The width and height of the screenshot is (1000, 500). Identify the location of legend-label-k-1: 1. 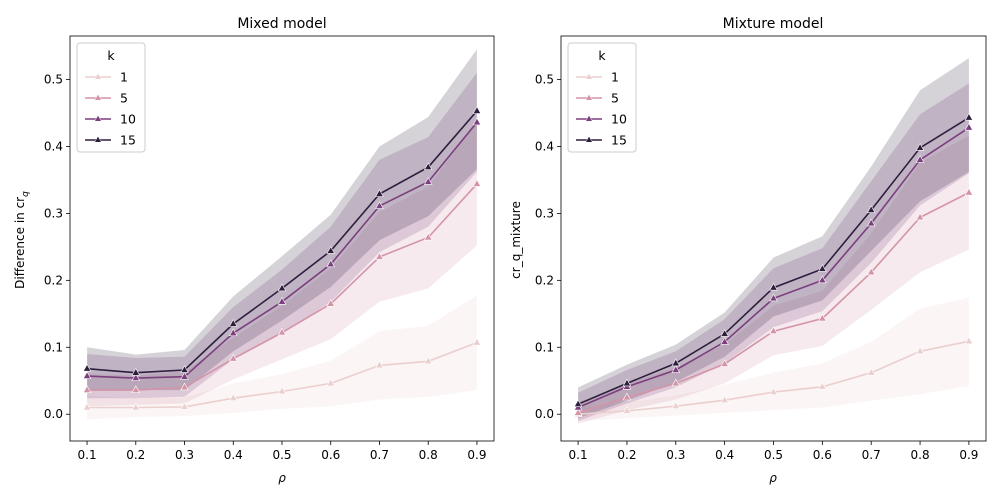
(615, 77).